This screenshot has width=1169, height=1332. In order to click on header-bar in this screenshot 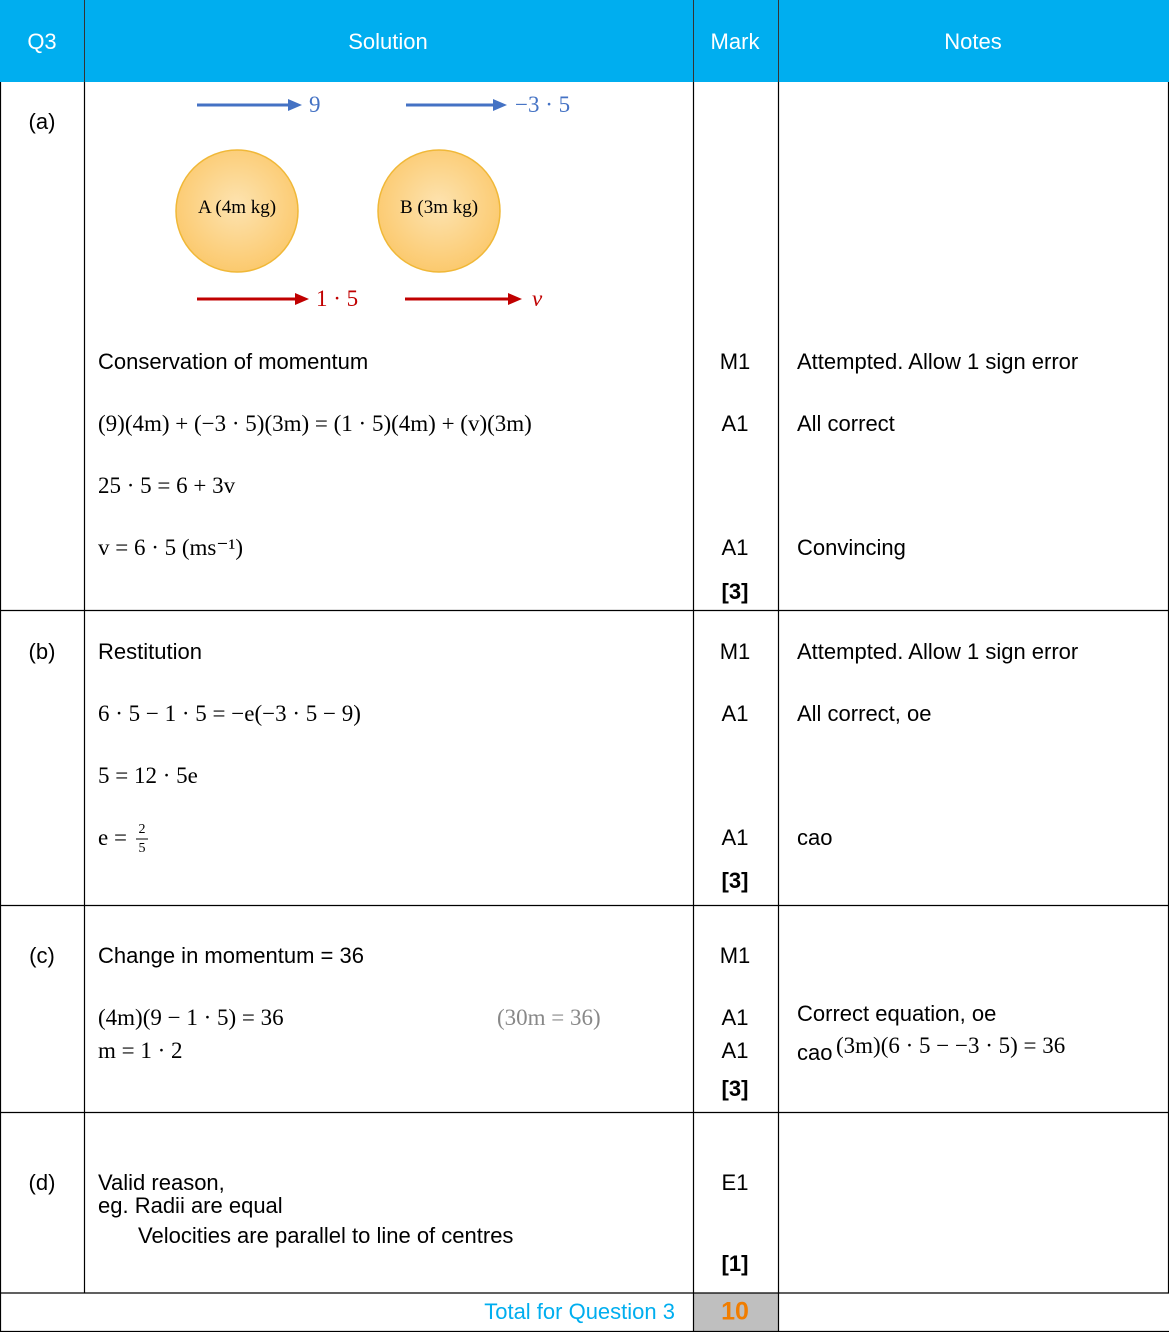, I will do `click(584, 41)`.